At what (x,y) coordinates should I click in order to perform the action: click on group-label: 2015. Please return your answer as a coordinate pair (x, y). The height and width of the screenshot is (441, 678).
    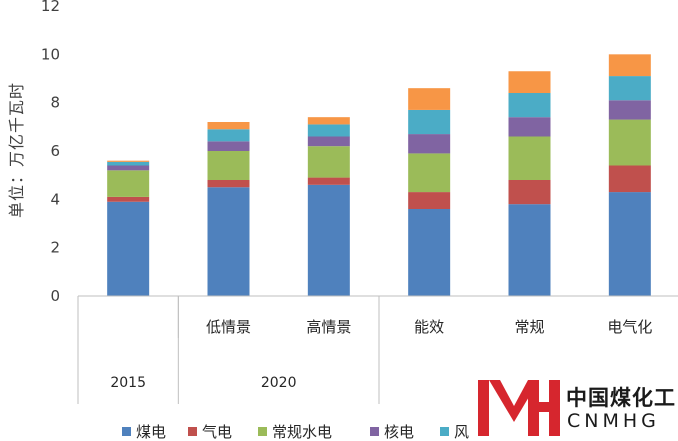
    Looking at the image, I should click on (128, 383).